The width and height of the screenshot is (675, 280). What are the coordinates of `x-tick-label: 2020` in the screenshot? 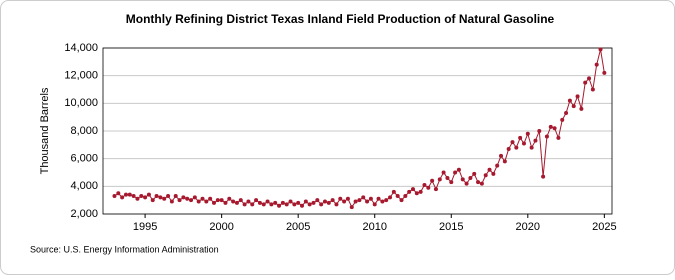 It's located at (528, 227).